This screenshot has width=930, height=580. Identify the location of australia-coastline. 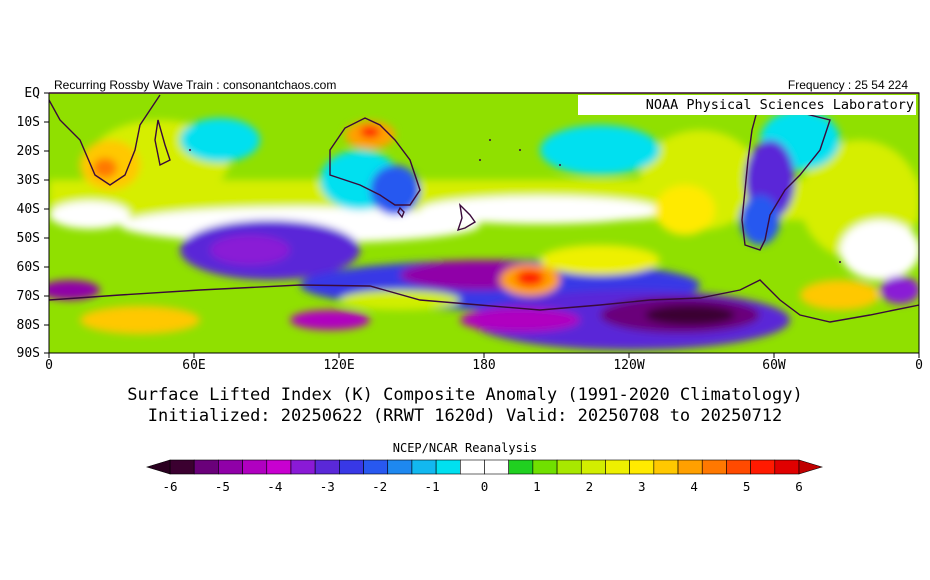
(375, 161).